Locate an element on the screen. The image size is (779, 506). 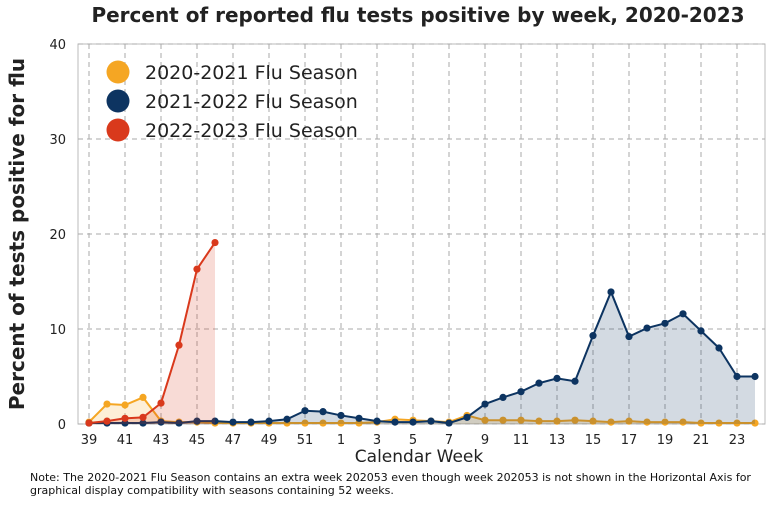
x-tick-label: 3 is located at coordinates (377, 440).